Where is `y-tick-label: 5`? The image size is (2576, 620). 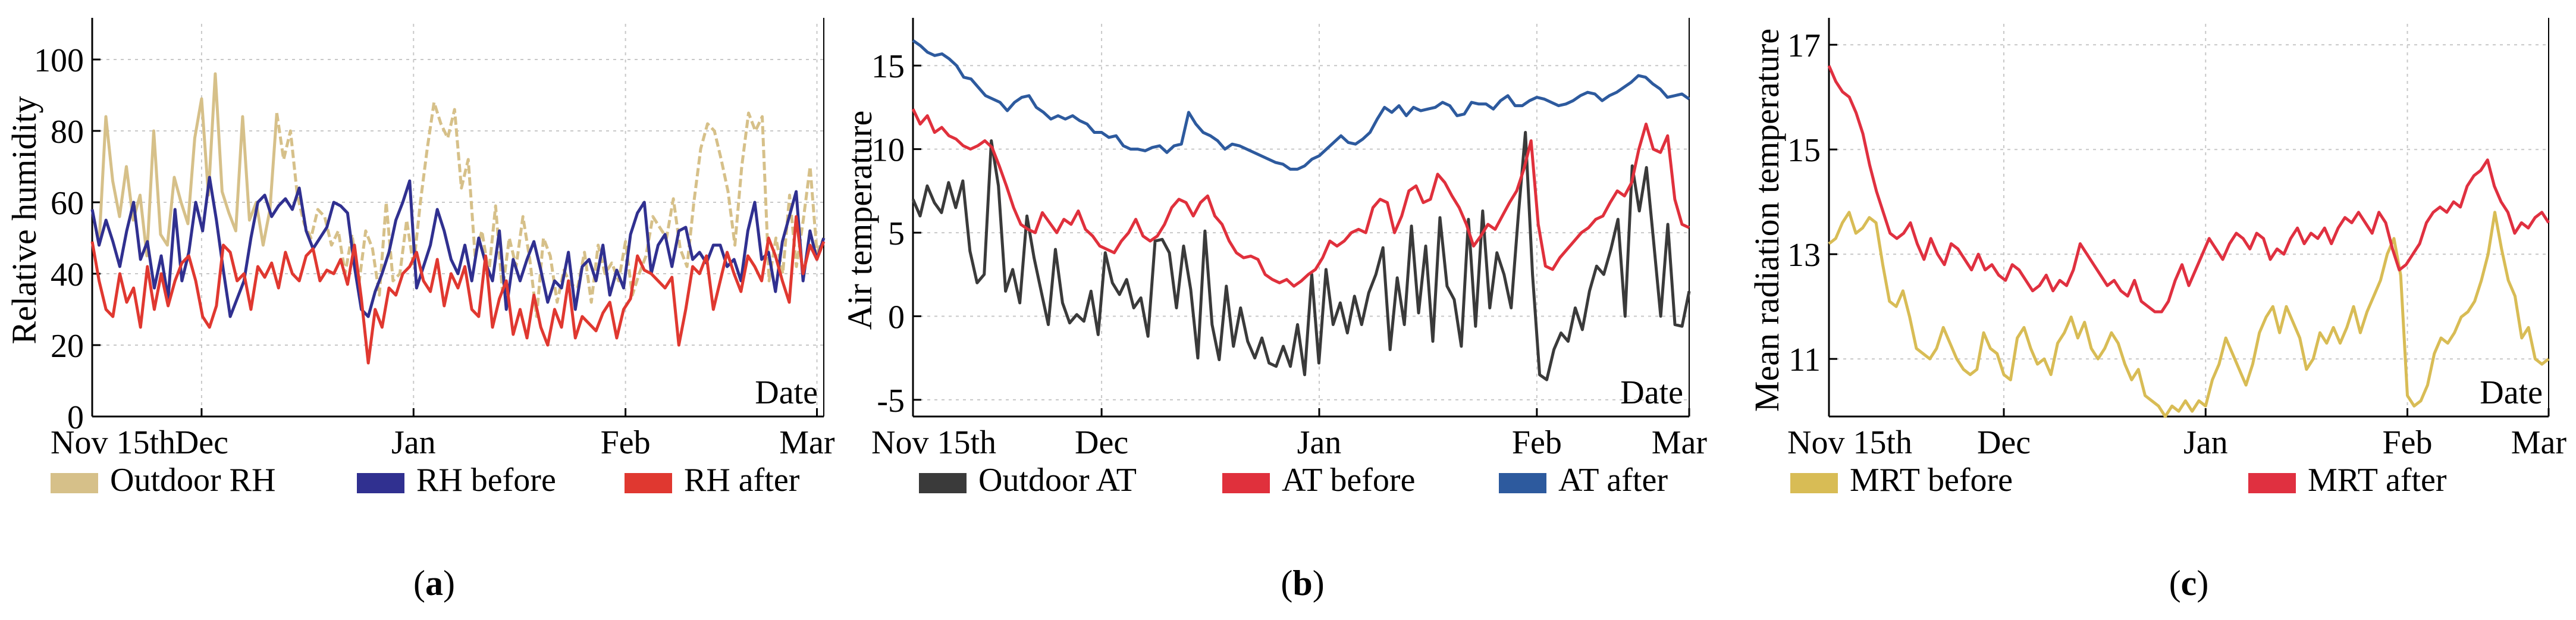
y-tick-label: 5 is located at coordinates (896, 233).